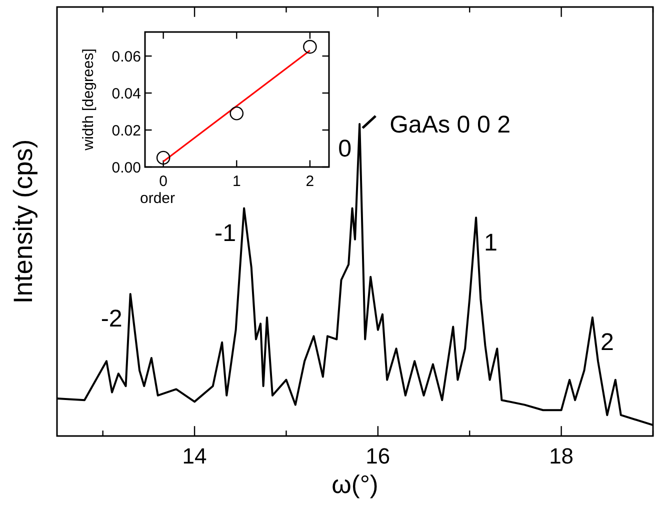  What do you see at coordinates (158, 198) in the screenshot?
I see `x-axis-title: order` at bounding box center [158, 198].